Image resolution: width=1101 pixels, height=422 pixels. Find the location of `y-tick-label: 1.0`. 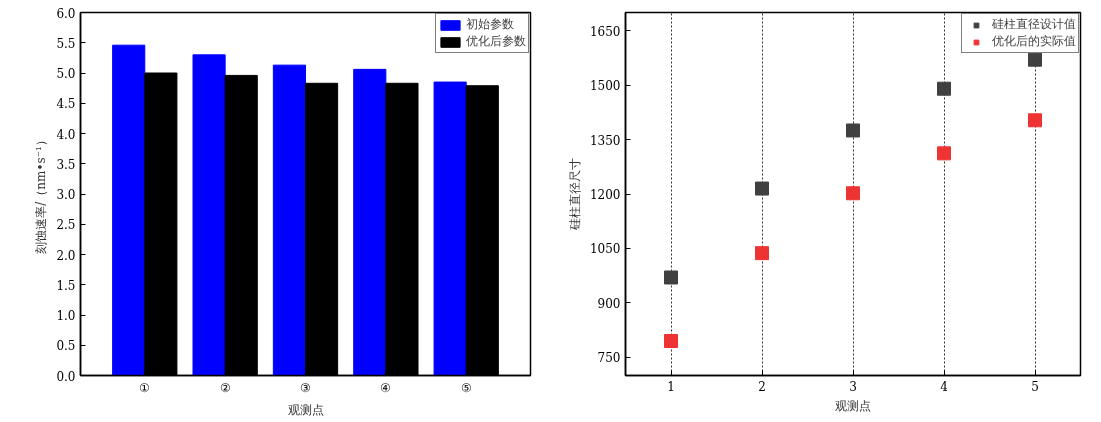

y-tick-label: 1.0 is located at coordinates (66, 316).